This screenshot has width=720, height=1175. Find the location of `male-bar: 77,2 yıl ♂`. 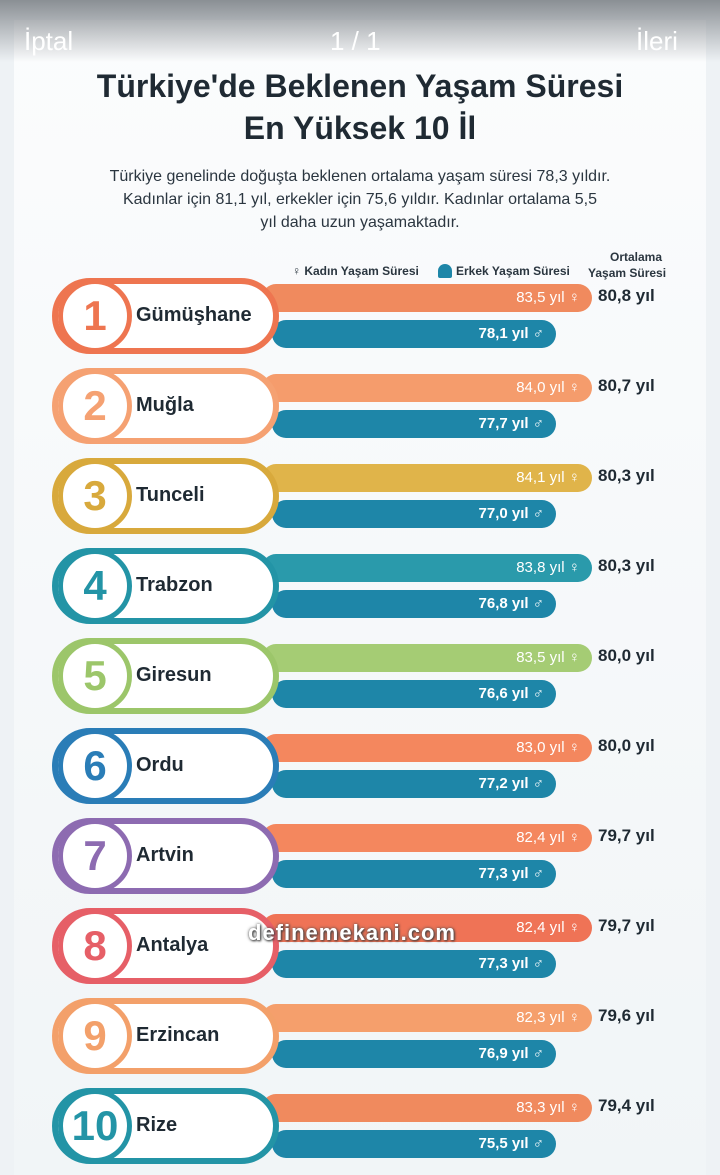

male-bar: 77,2 yıl ♂ is located at coordinates (414, 784).